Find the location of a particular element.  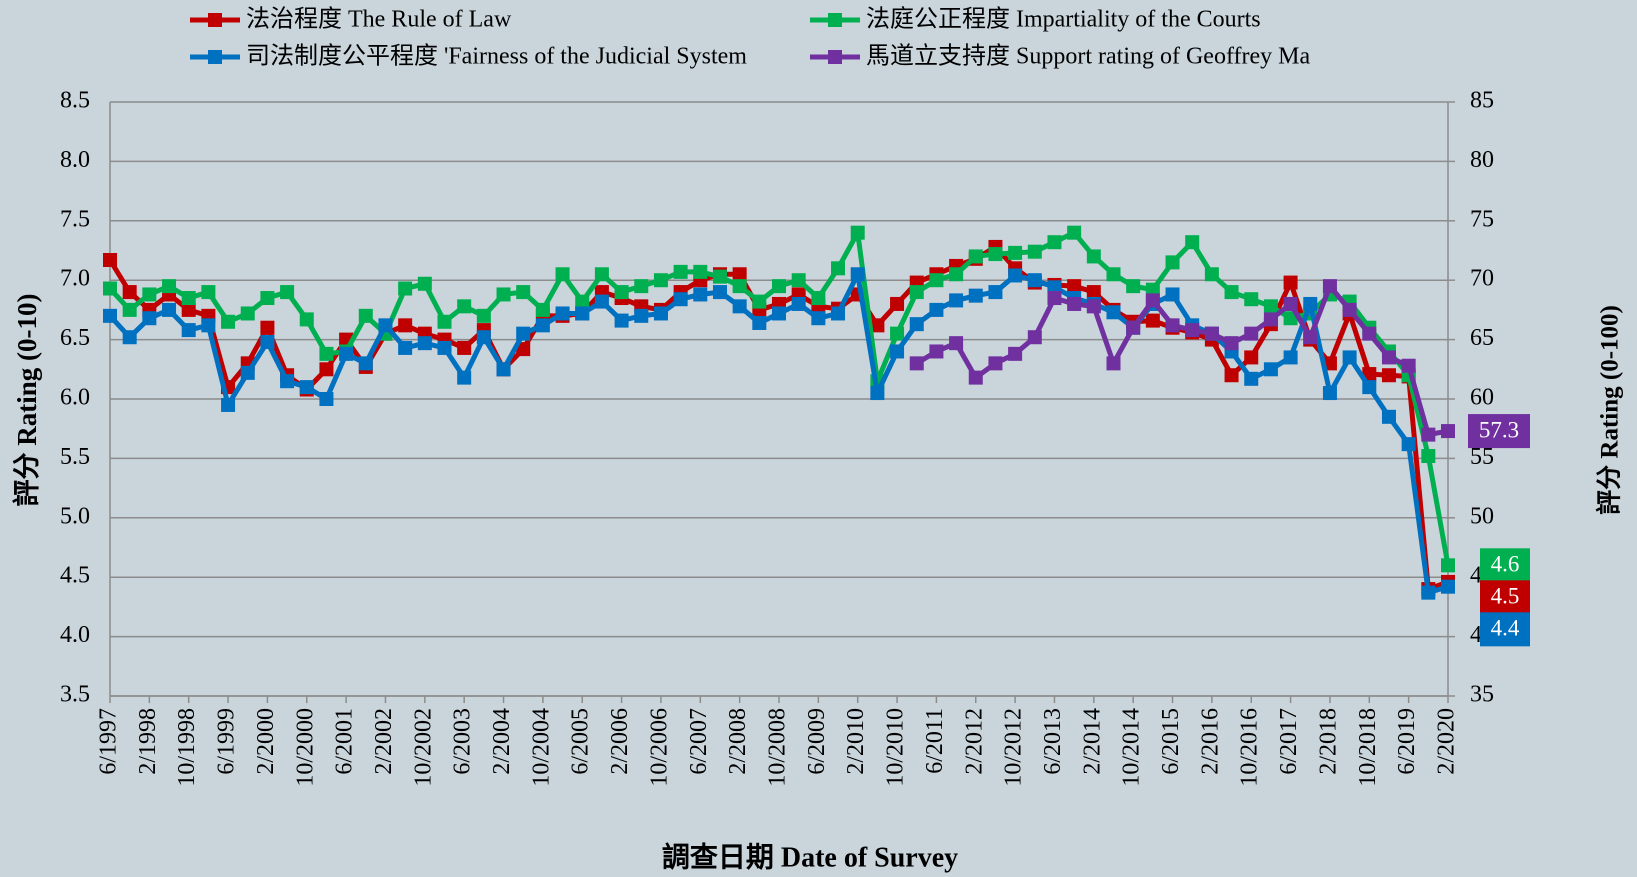

x-tick-label: 6/2011 is located at coordinates (935, 741).